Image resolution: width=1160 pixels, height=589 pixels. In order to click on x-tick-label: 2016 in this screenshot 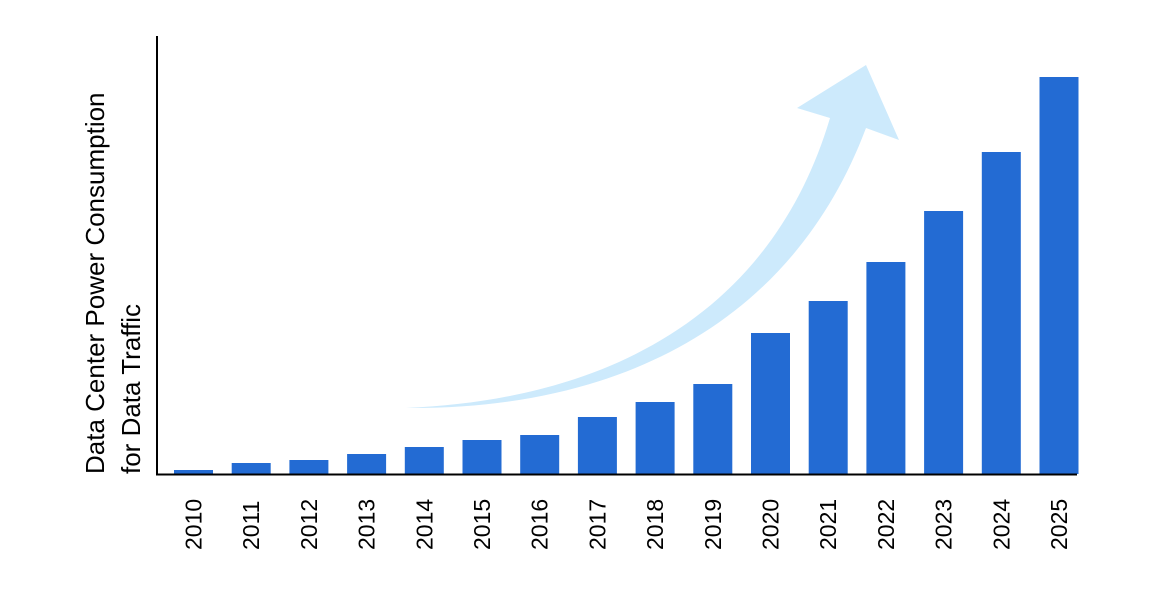, I will do `click(540, 524)`.